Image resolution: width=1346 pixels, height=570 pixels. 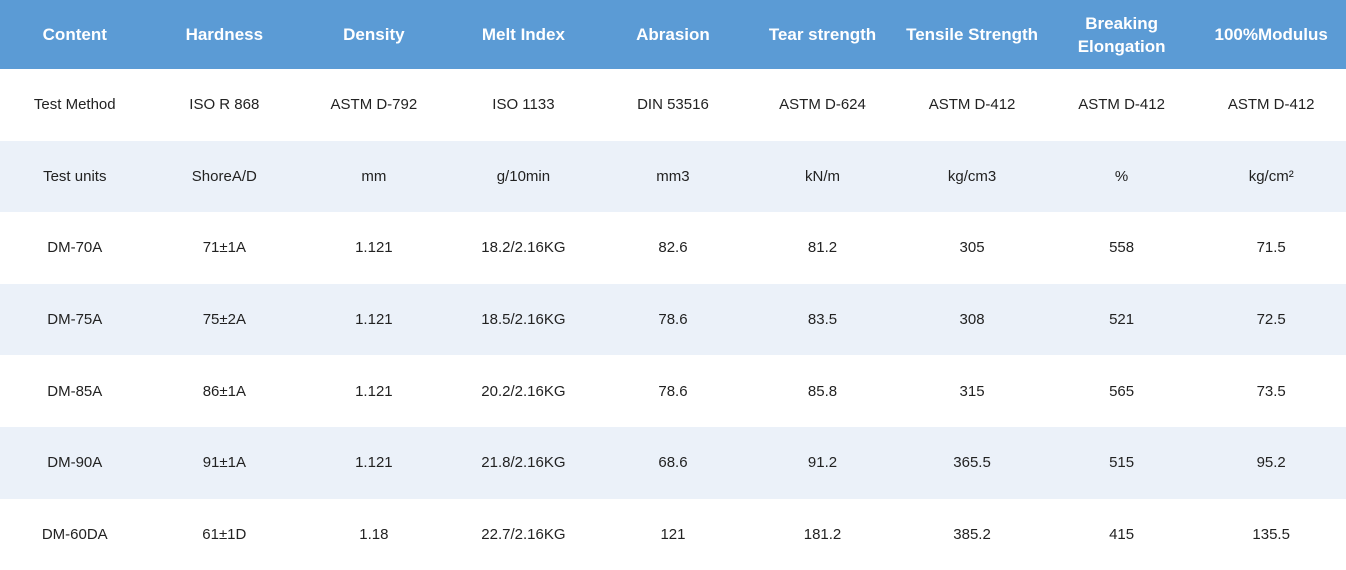 What do you see at coordinates (224, 462) in the screenshot?
I see `table-cell: 91±1A` at bounding box center [224, 462].